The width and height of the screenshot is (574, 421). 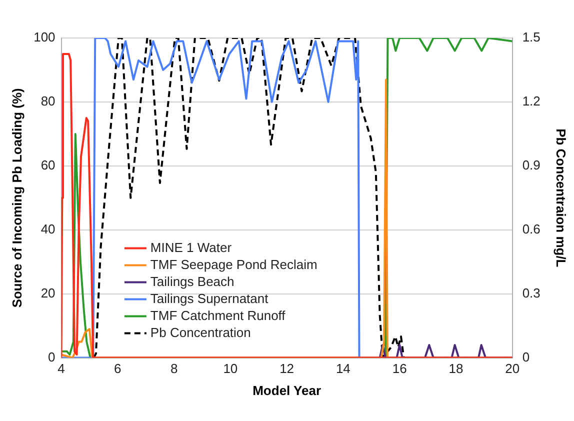 I want to click on y2-tick-label: 0, so click(x=526, y=356).